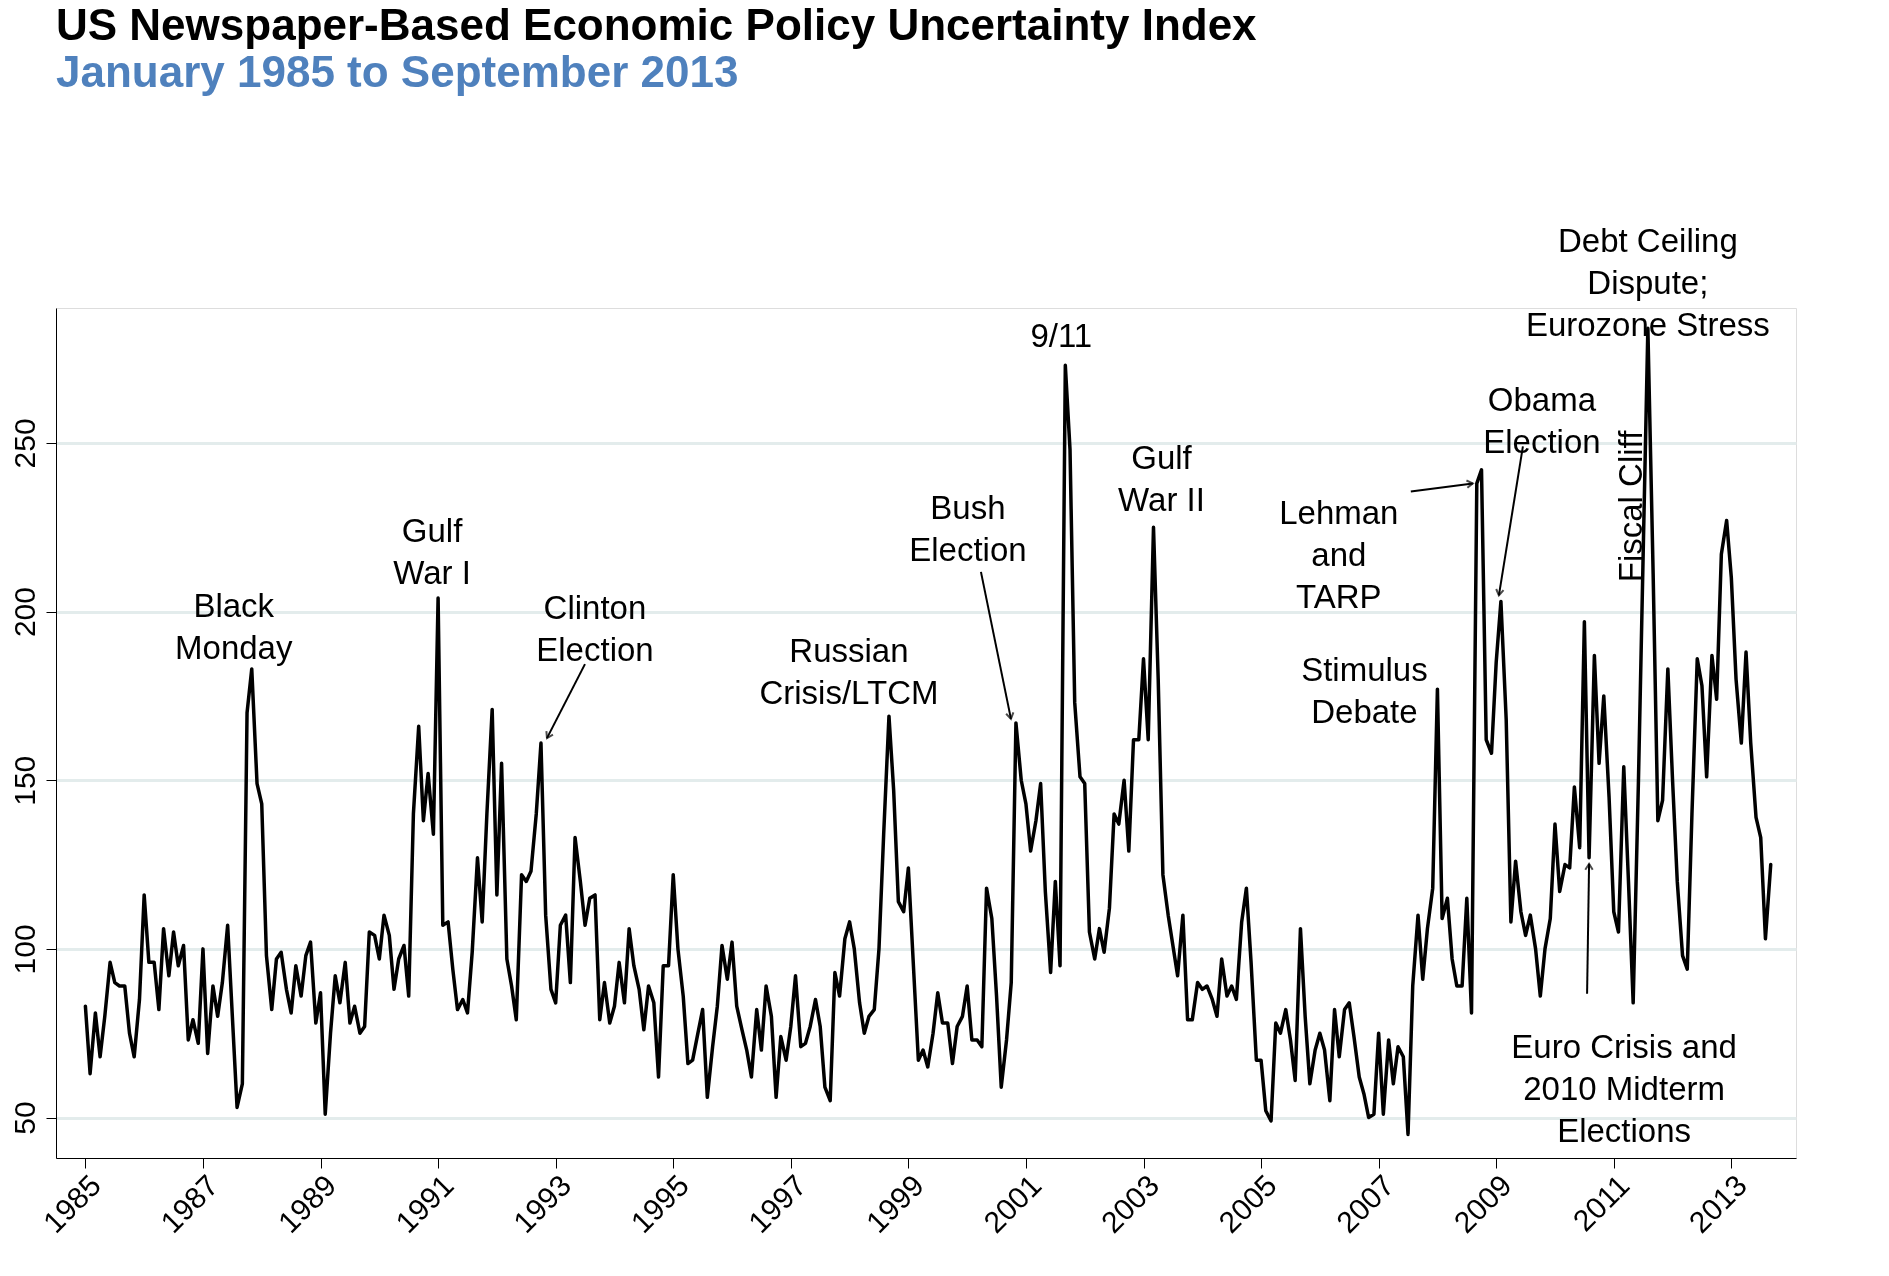 The height and width of the screenshot is (1276, 1889). I want to click on annotation: Clinton Election, so click(595, 629).